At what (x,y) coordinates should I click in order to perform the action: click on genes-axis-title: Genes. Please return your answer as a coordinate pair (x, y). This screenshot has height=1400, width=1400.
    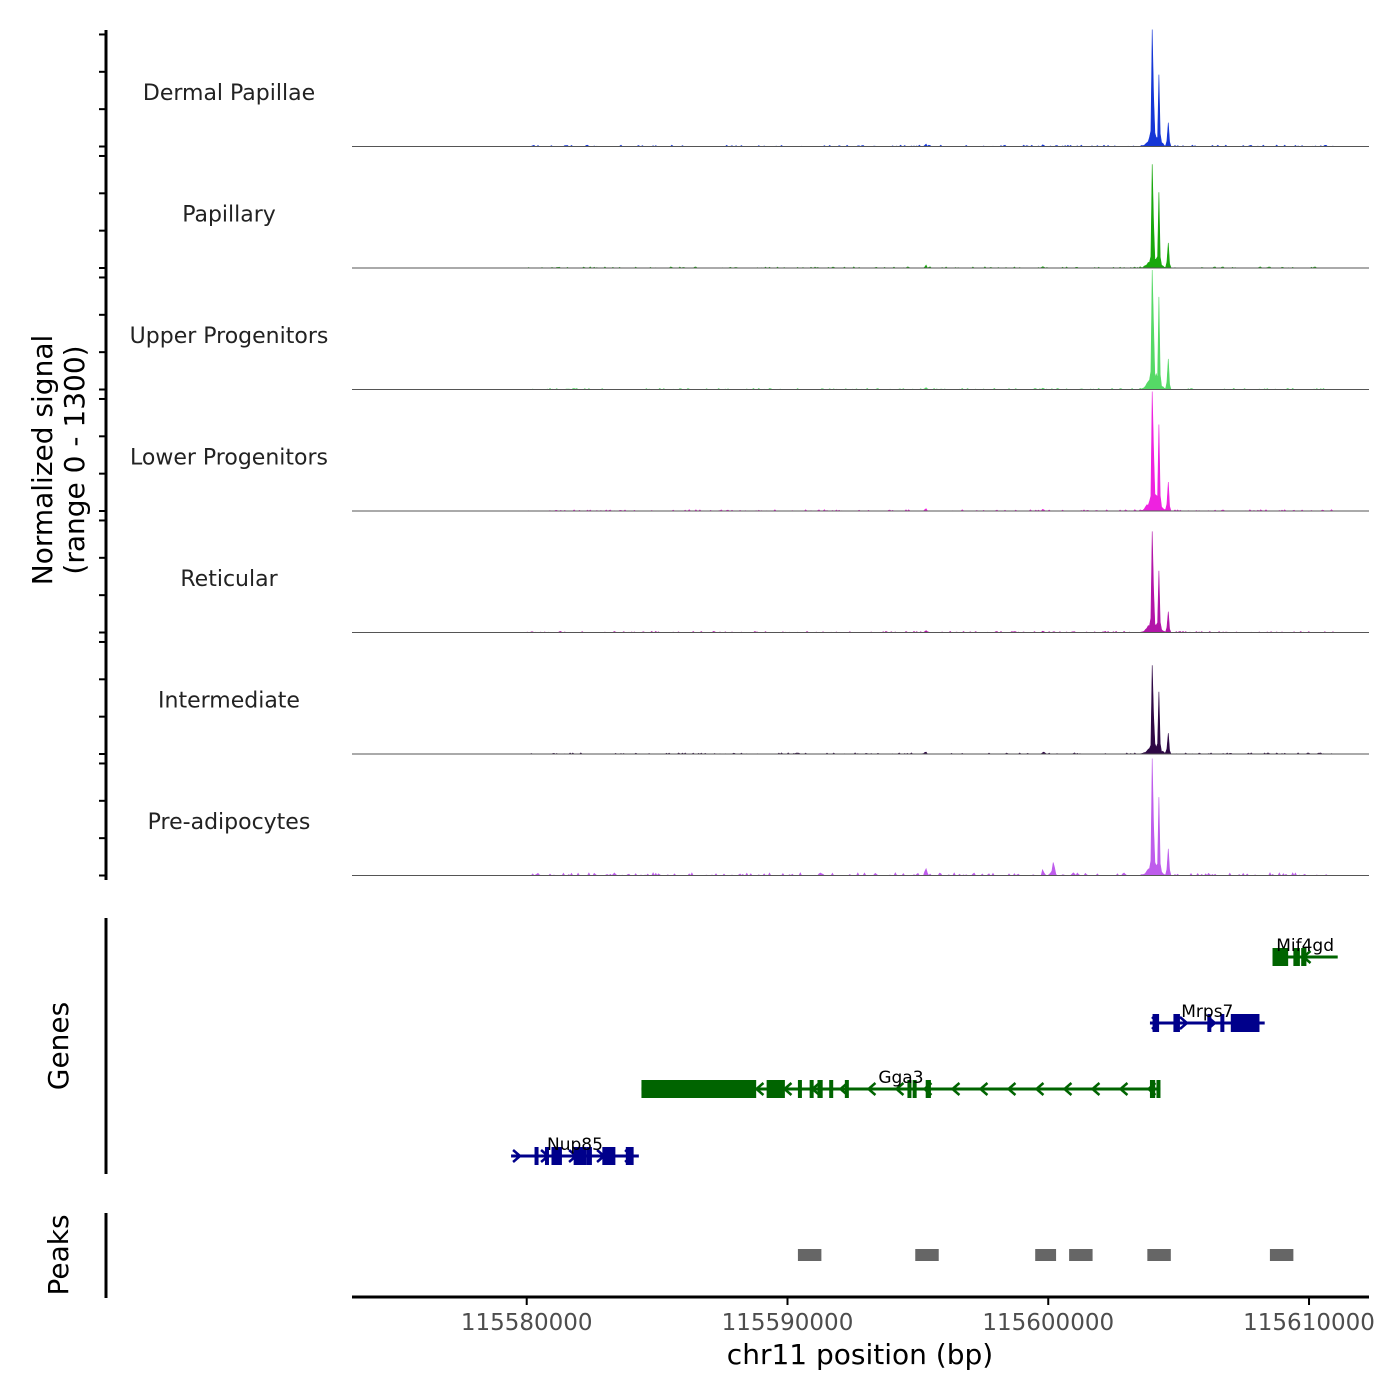
    Looking at the image, I should click on (58, 1046).